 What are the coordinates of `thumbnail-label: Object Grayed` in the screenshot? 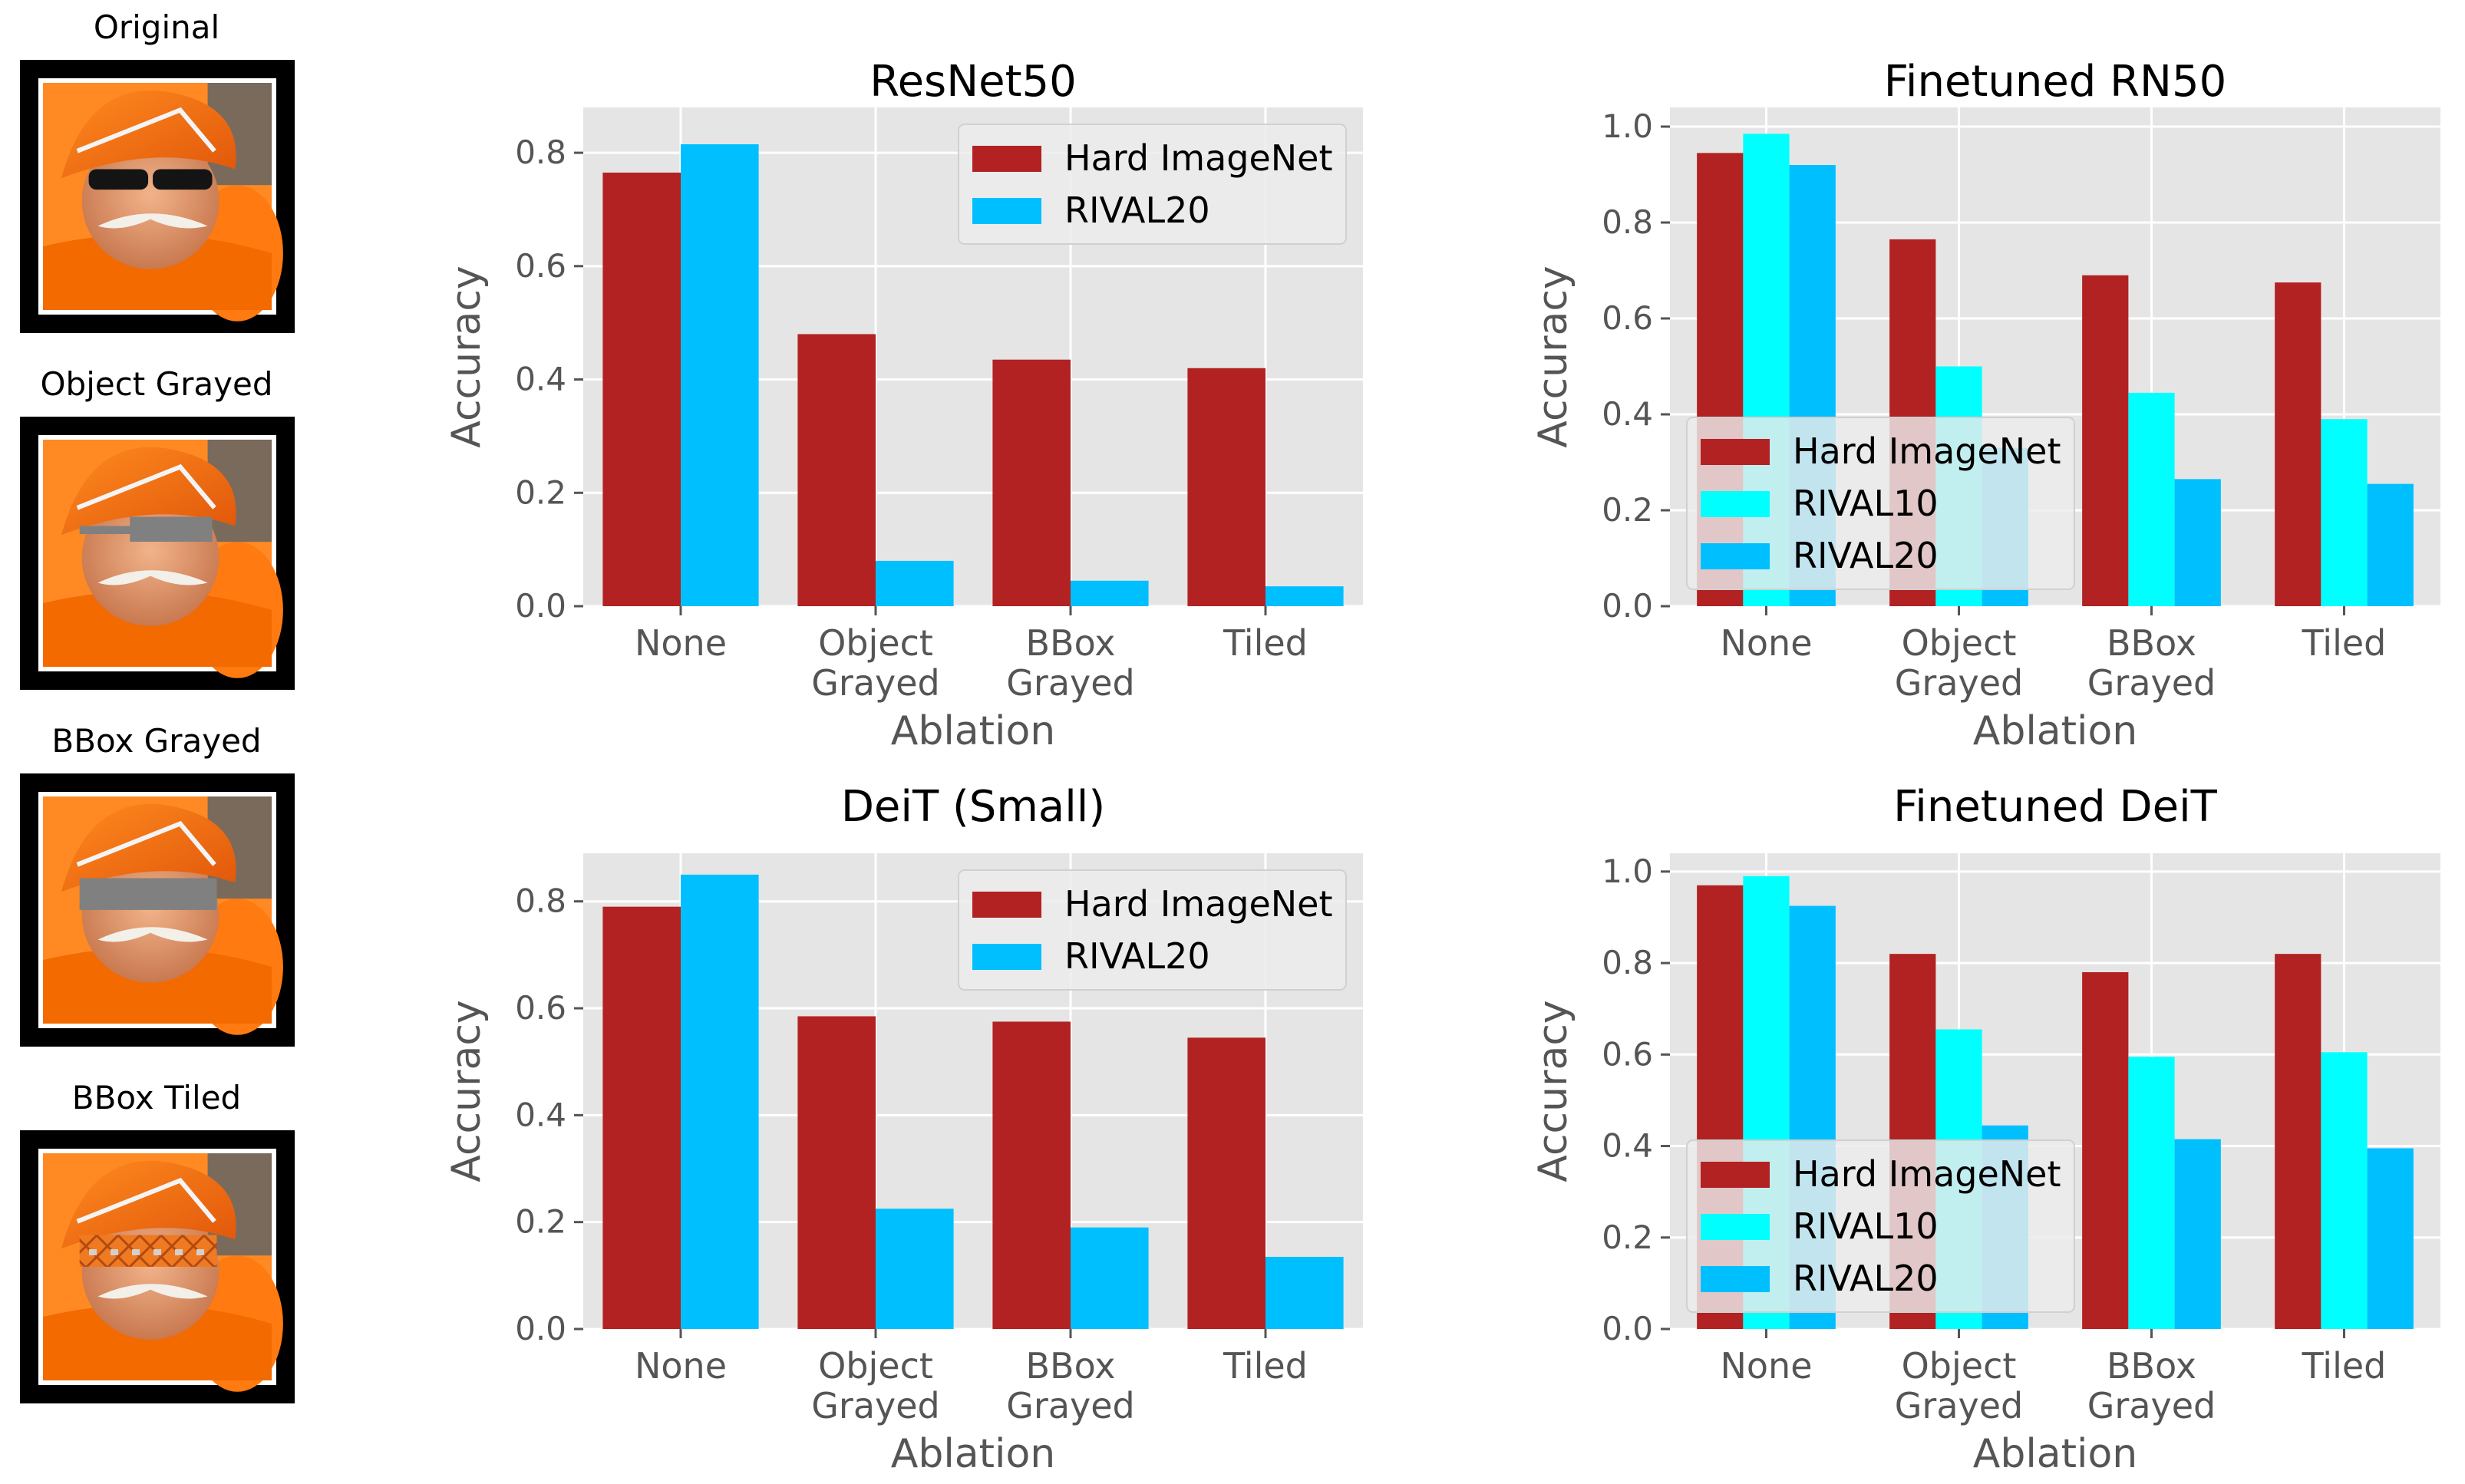 It's located at (156, 384).